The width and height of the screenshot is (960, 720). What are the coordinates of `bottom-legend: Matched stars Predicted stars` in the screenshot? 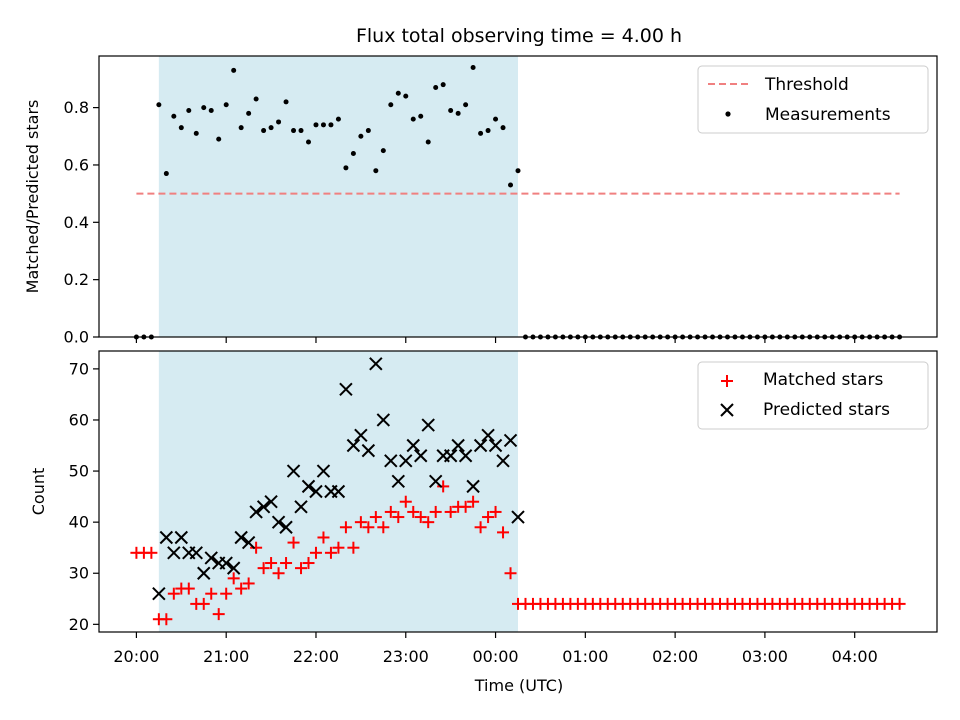 It's located at (813, 395).